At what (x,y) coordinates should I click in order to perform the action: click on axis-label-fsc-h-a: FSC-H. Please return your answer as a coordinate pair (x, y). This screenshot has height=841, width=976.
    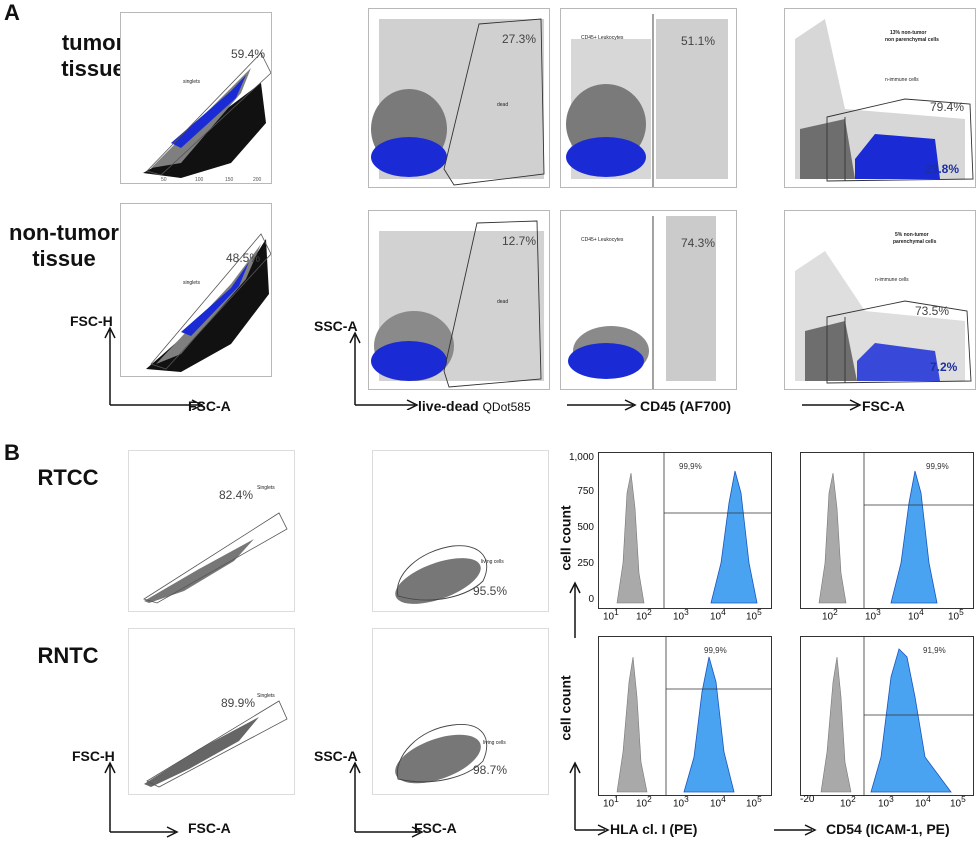
    Looking at the image, I should click on (91, 321).